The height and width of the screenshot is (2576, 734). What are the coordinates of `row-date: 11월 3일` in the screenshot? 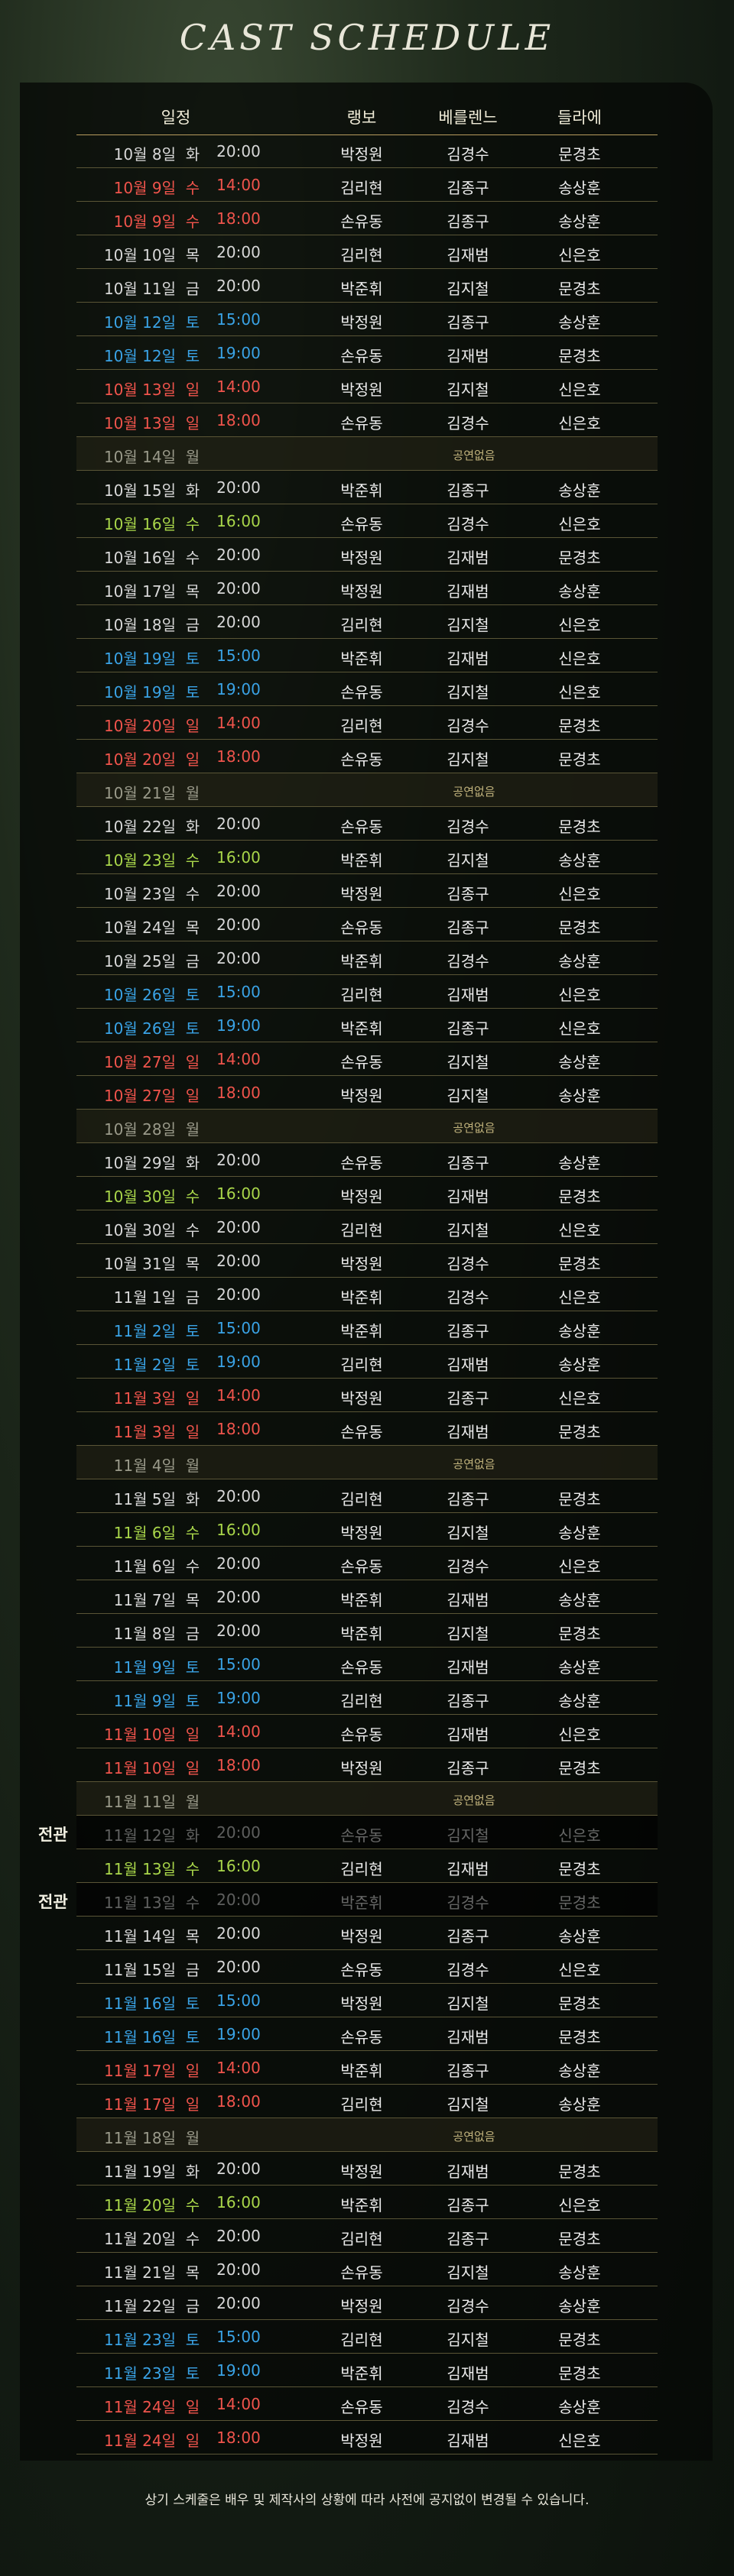 It's located at (144, 1432).